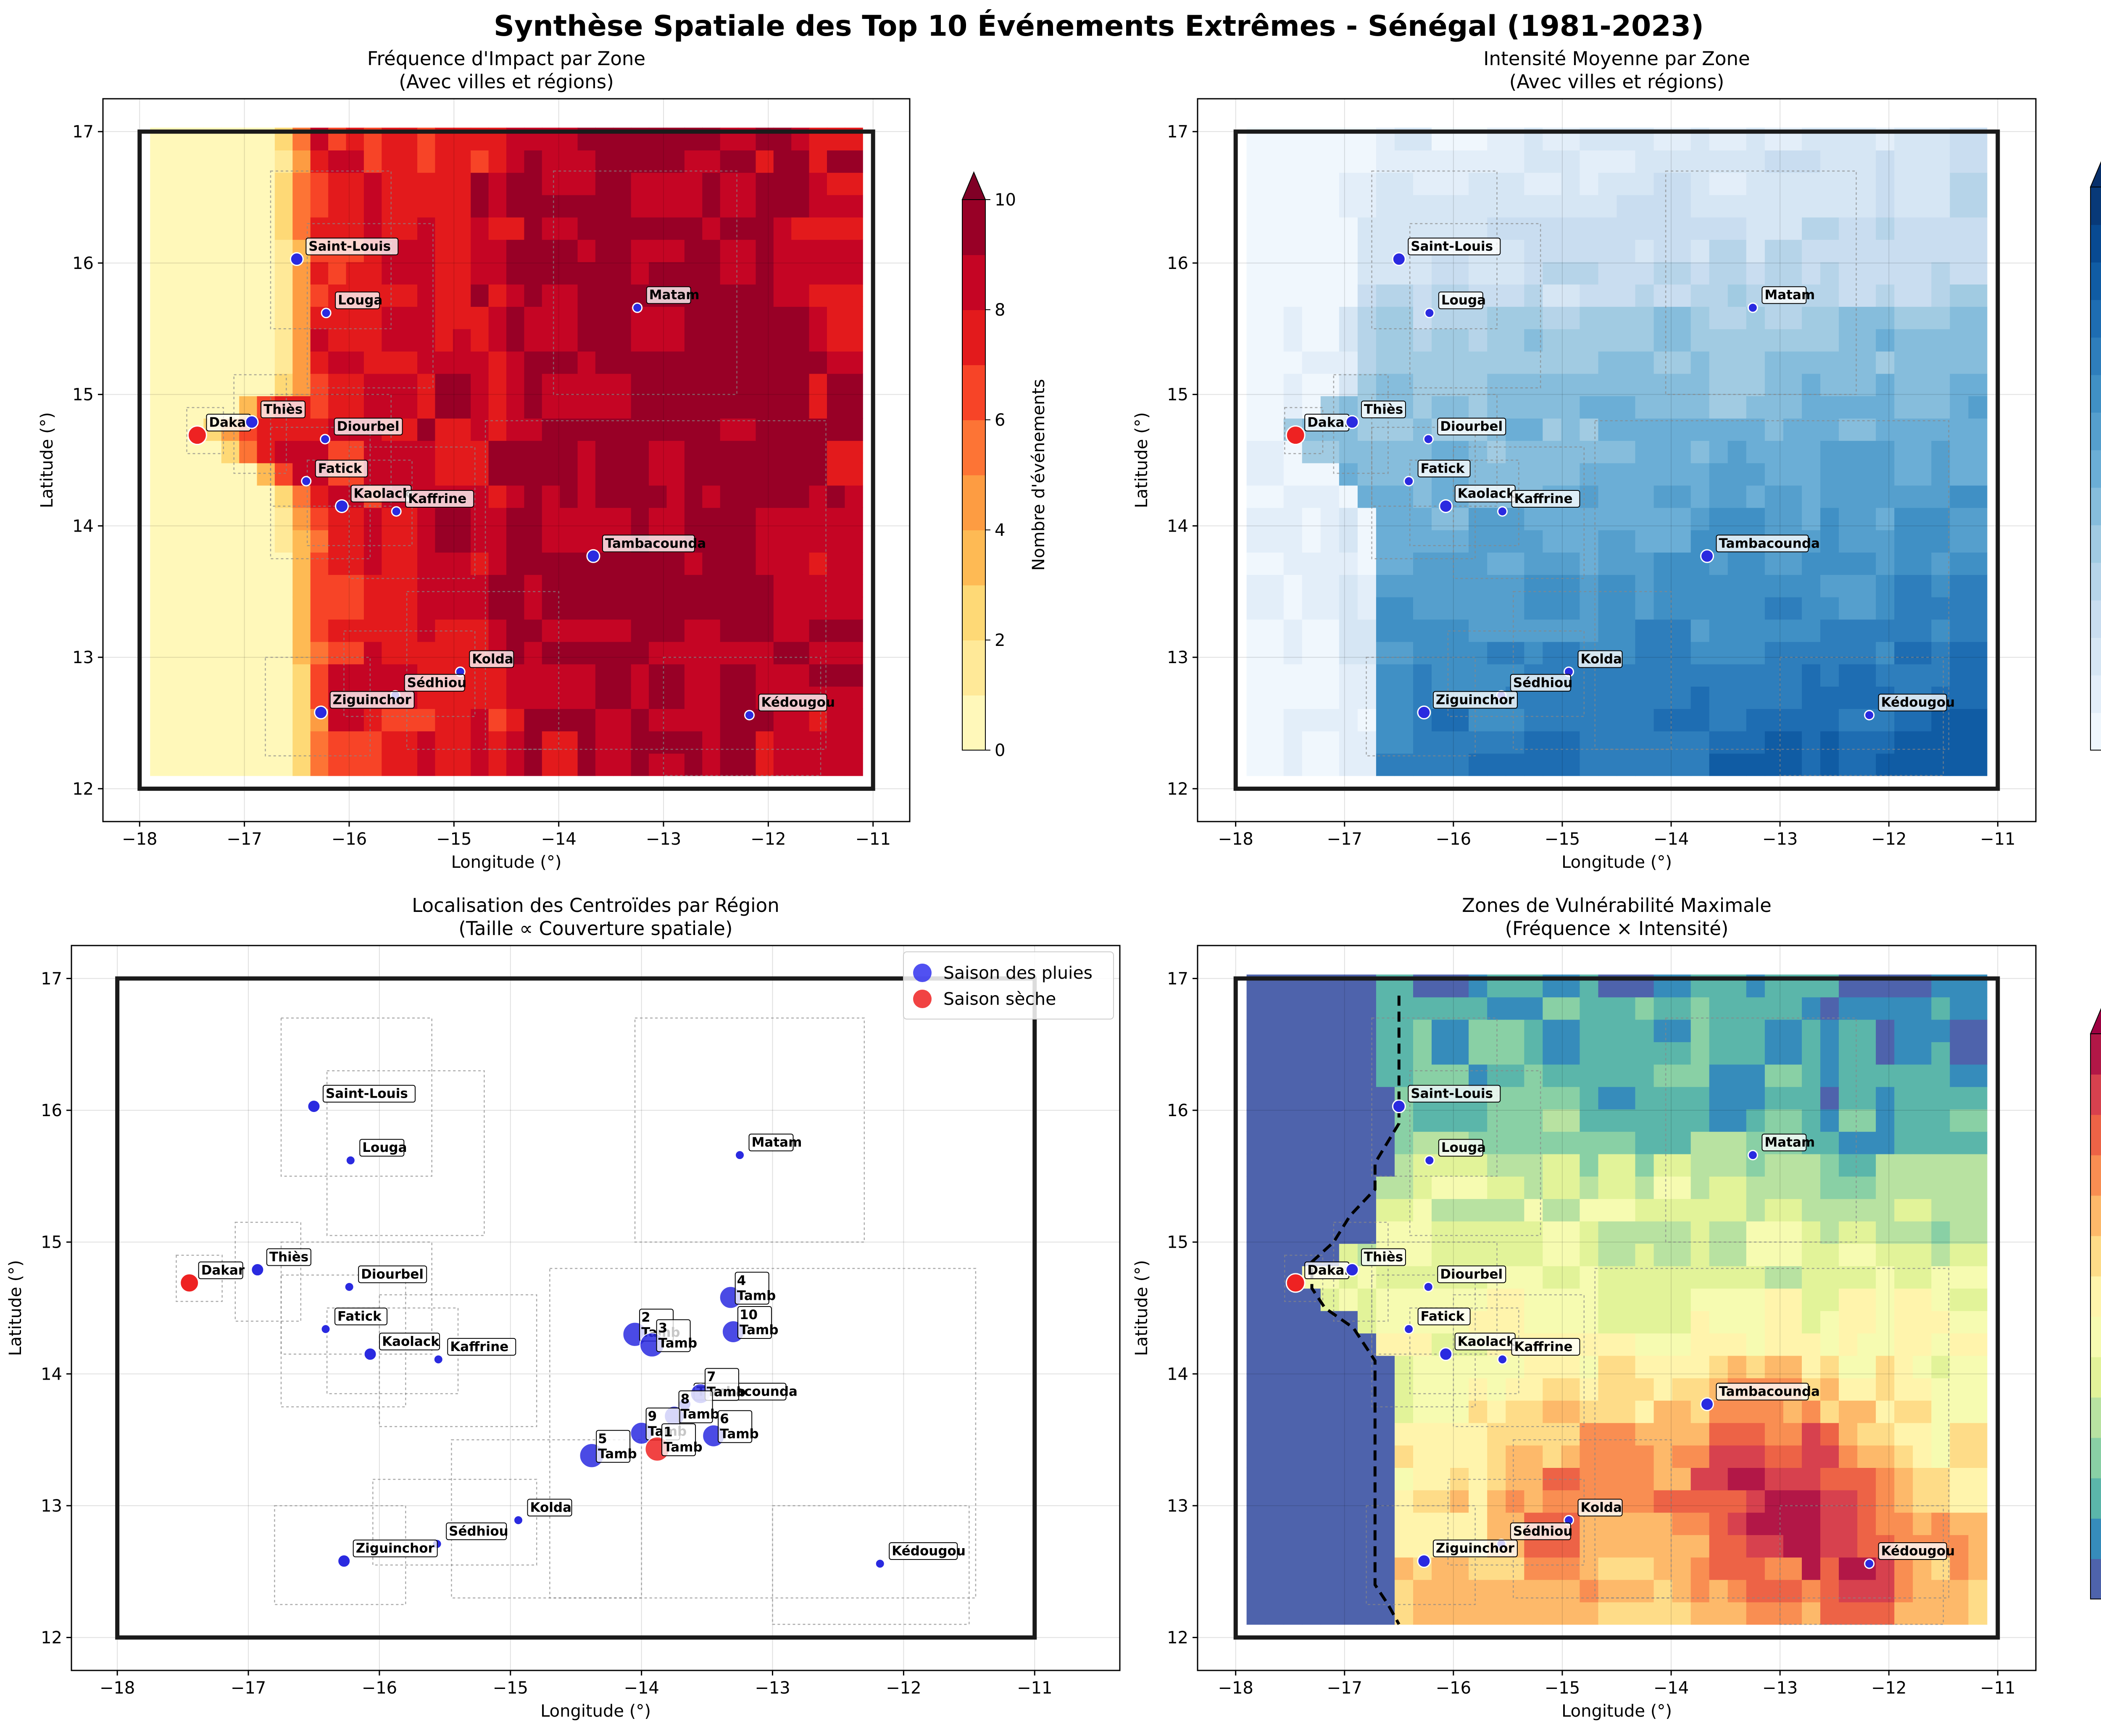 This screenshot has height=1736, width=2101. Describe the element at coordinates (491, 659) in the screenshot. I see `panel1-city-label-box` at that location.